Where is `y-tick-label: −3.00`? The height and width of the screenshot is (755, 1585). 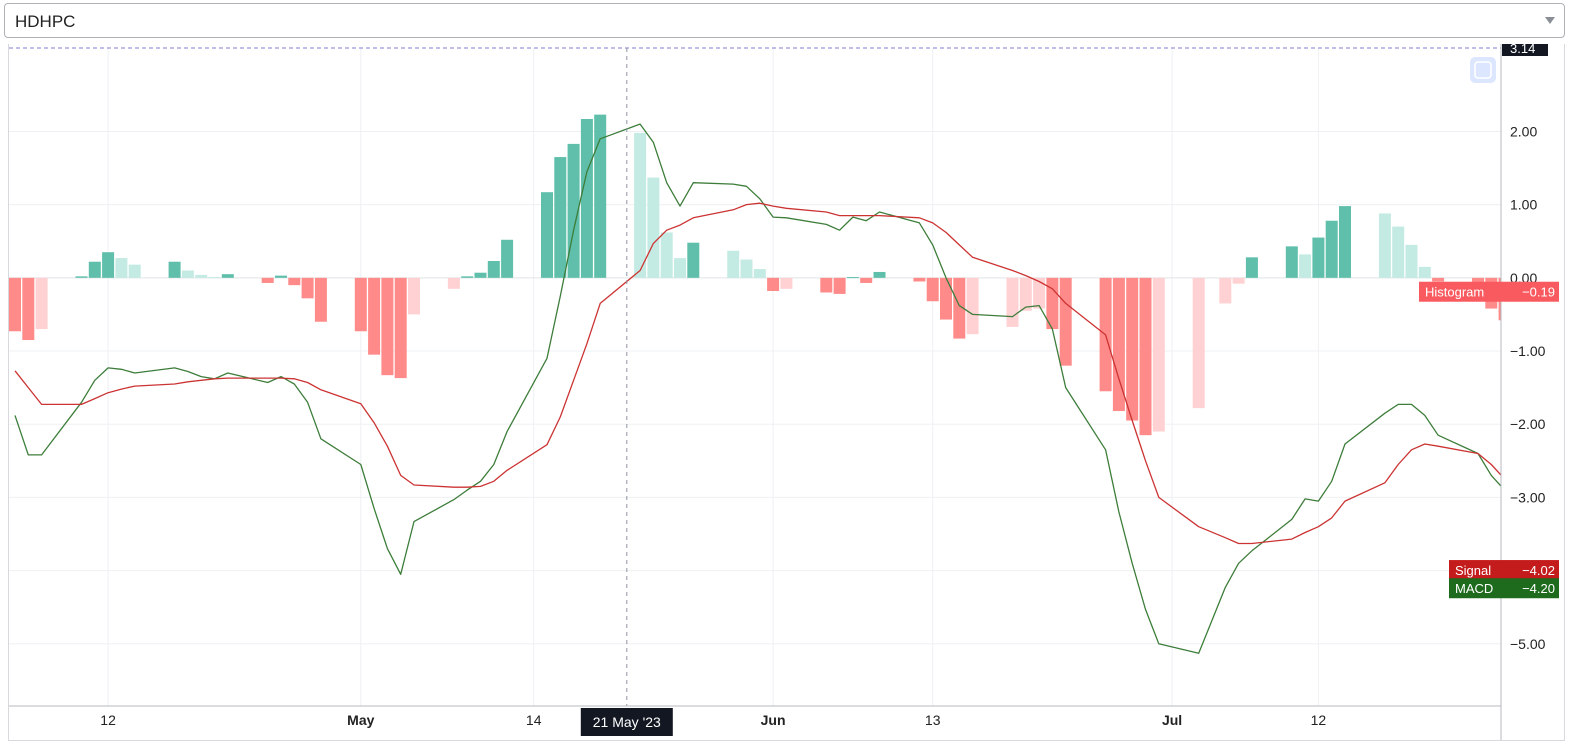
y-tick-label: −3.00 is located at coordinates (1528, 497).